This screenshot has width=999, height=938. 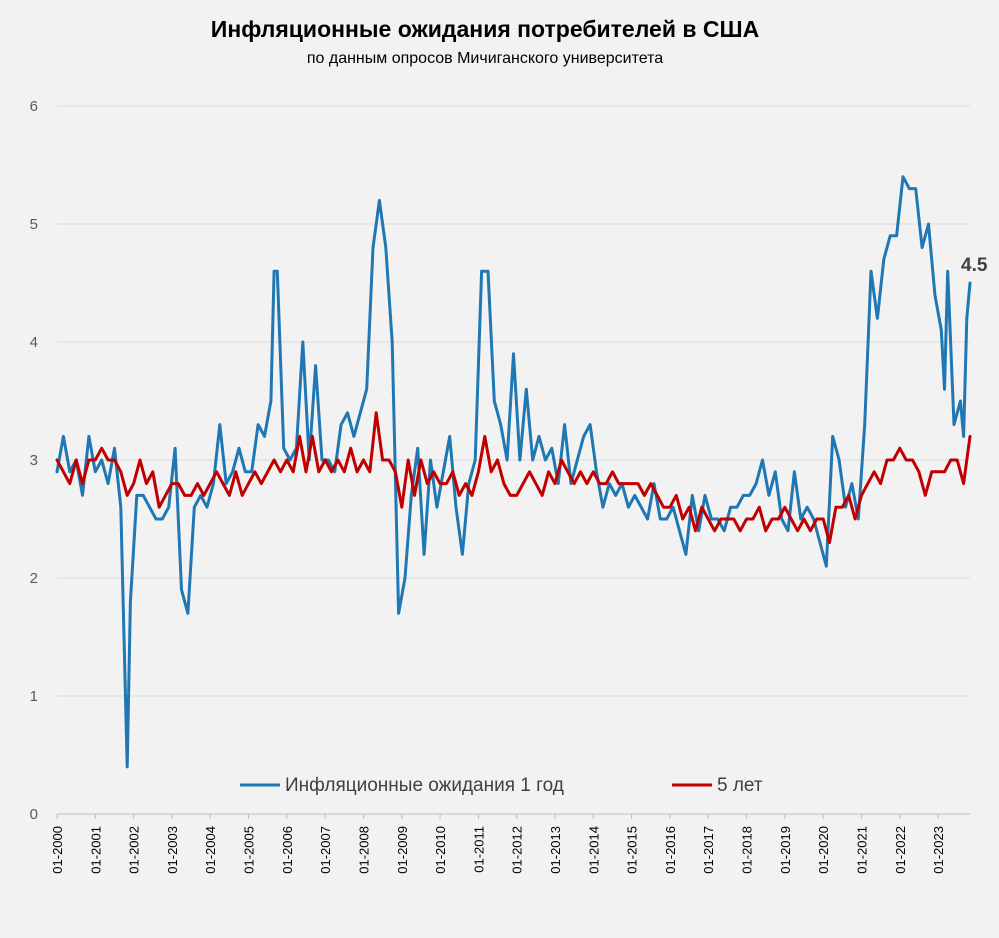 What do you see at coordinates (632, 850) in the screenshot?
I see `x-tick-label: 01-2015` at bounding box center [632, 850].